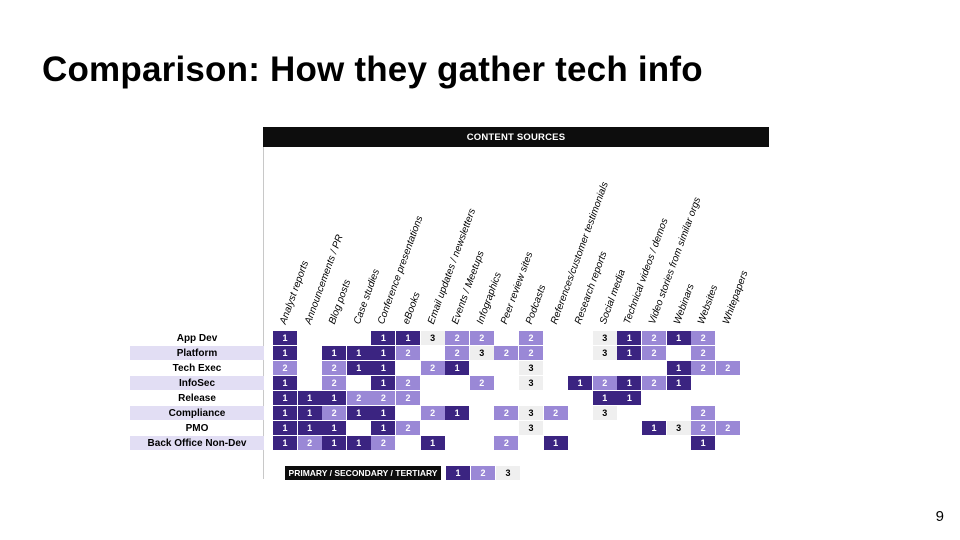  Describe the element at coordinates (197, 413) in the screenshot. I see `row-label: Compliance` at that location.